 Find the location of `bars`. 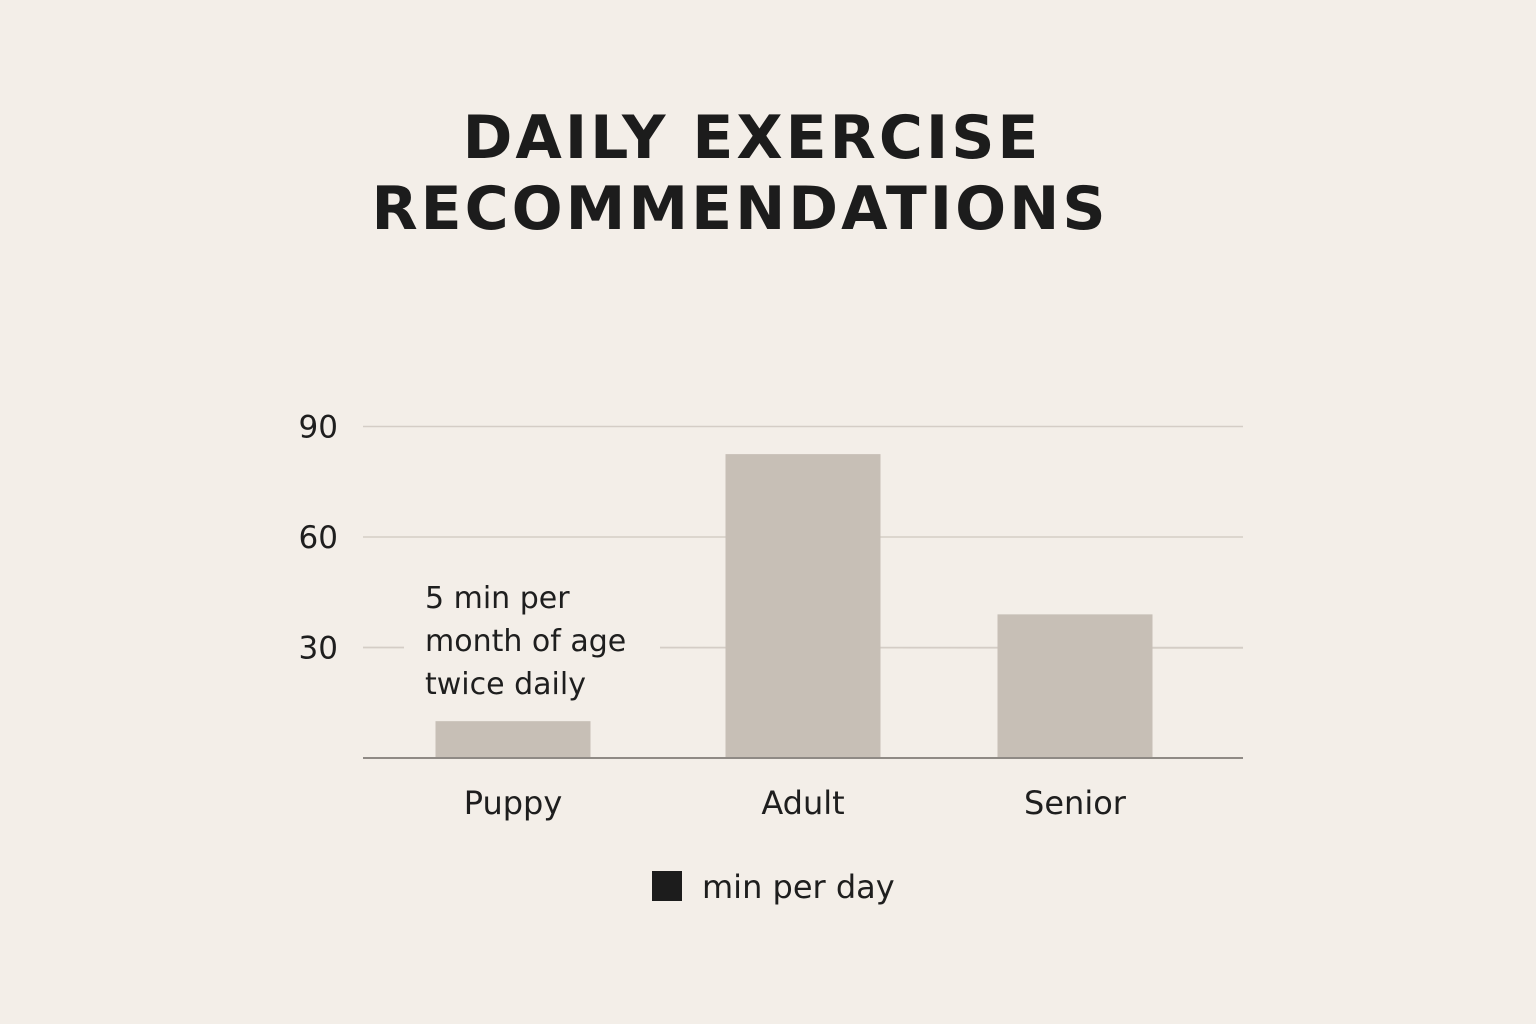

bars is located at coordinates (794, 606).